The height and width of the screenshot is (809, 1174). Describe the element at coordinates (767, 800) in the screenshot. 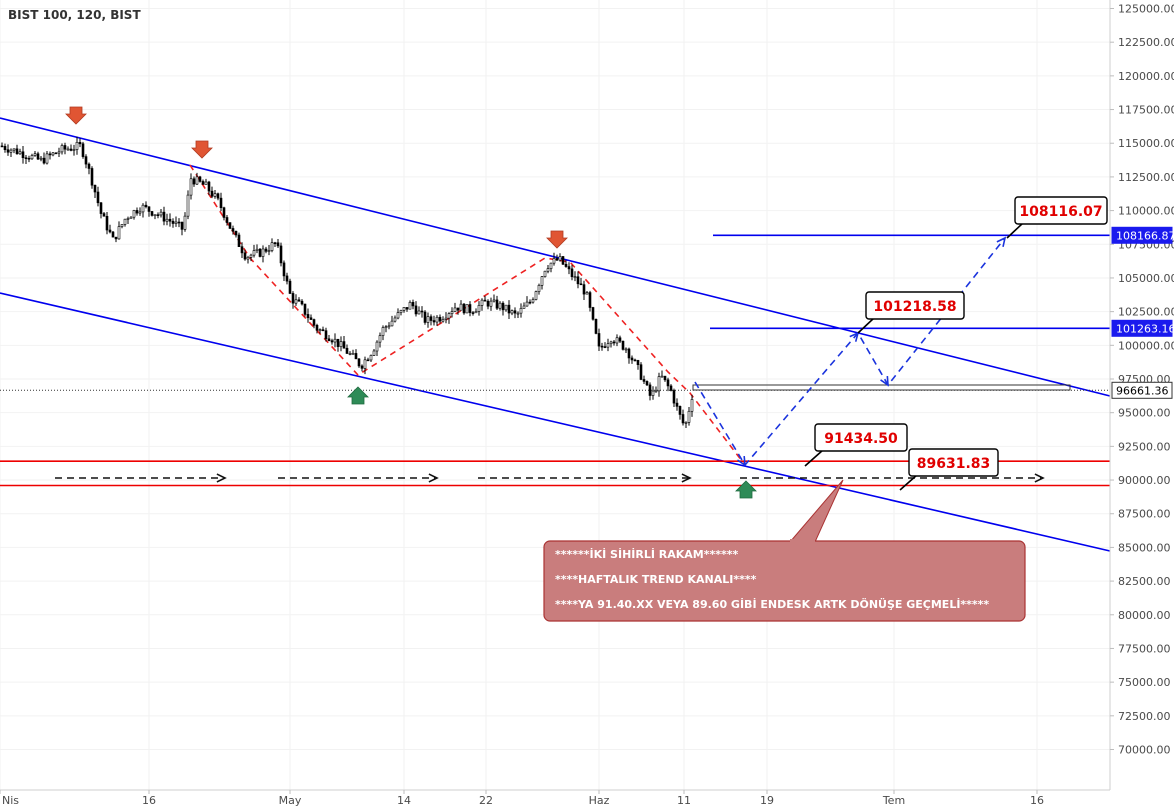

I see `time-tick-label: 19` at that location.